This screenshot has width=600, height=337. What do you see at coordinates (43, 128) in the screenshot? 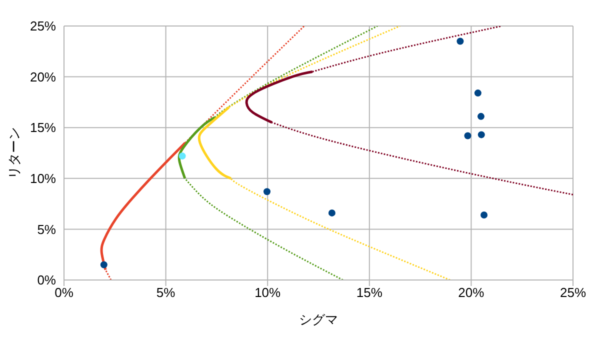
I see `y-tick-label: 15%` at bounding box center [43, 128].